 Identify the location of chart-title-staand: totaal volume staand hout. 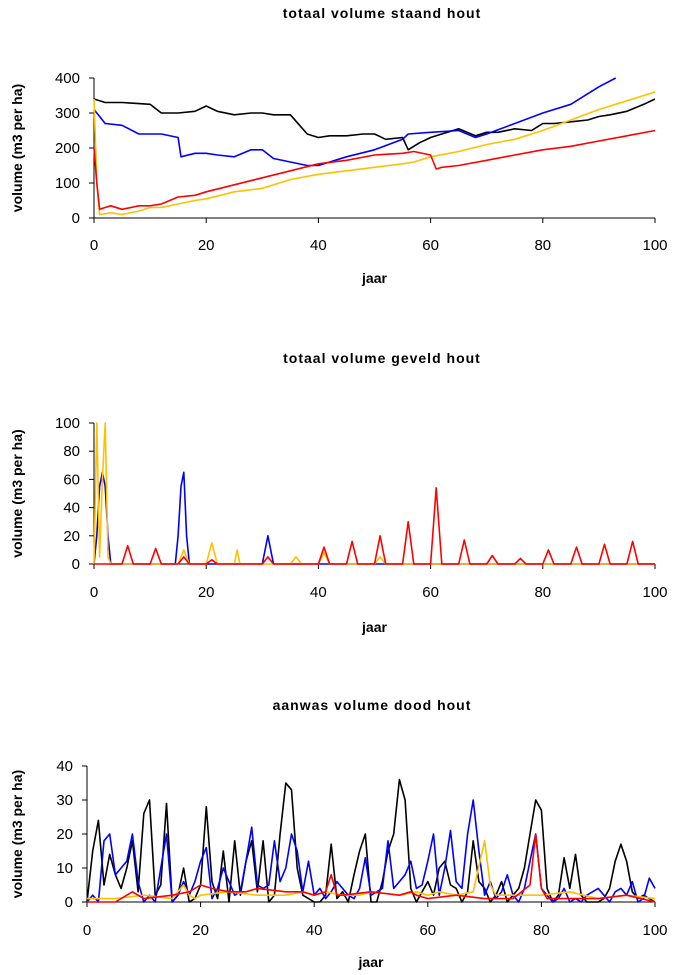
(382, 13).